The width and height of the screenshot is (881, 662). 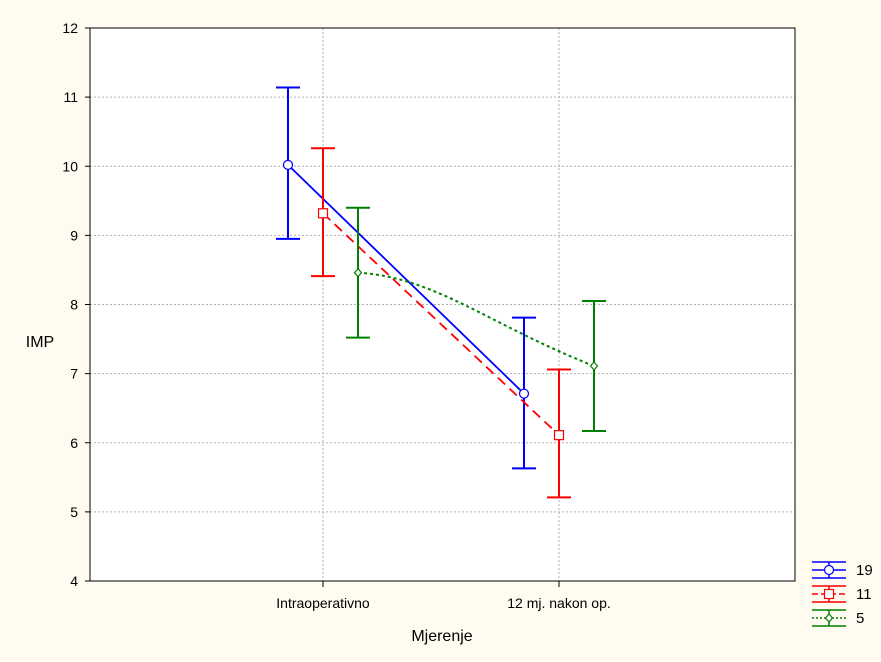 What do you see at coordinates (441, 636) in the screenshot?
I see `x-axis-label: Mjerenje` at bounding box center [441, 636].